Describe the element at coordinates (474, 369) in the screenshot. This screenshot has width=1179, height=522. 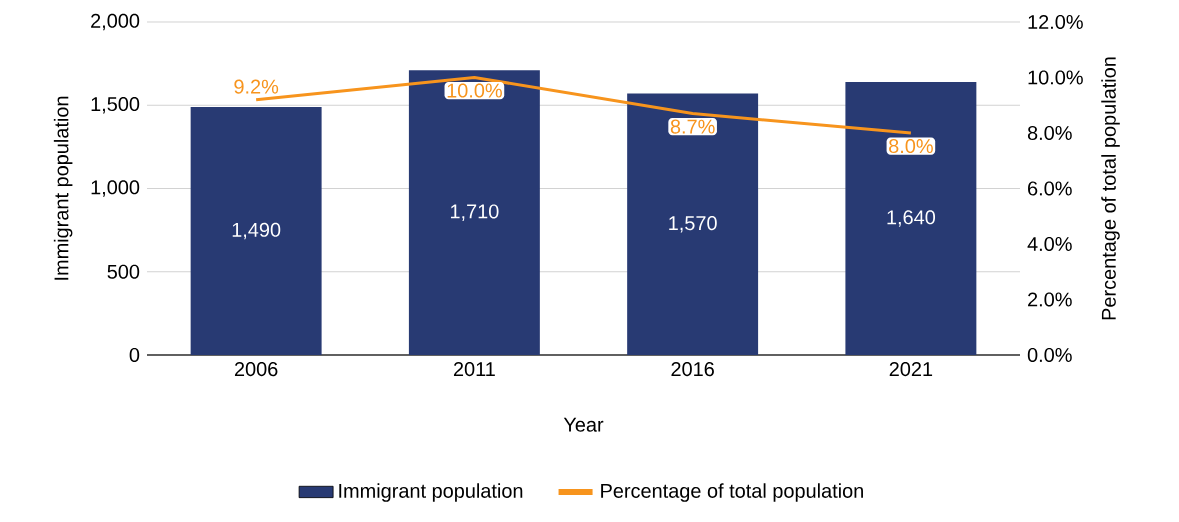
I see `x-tick-label: 2011` at that location.